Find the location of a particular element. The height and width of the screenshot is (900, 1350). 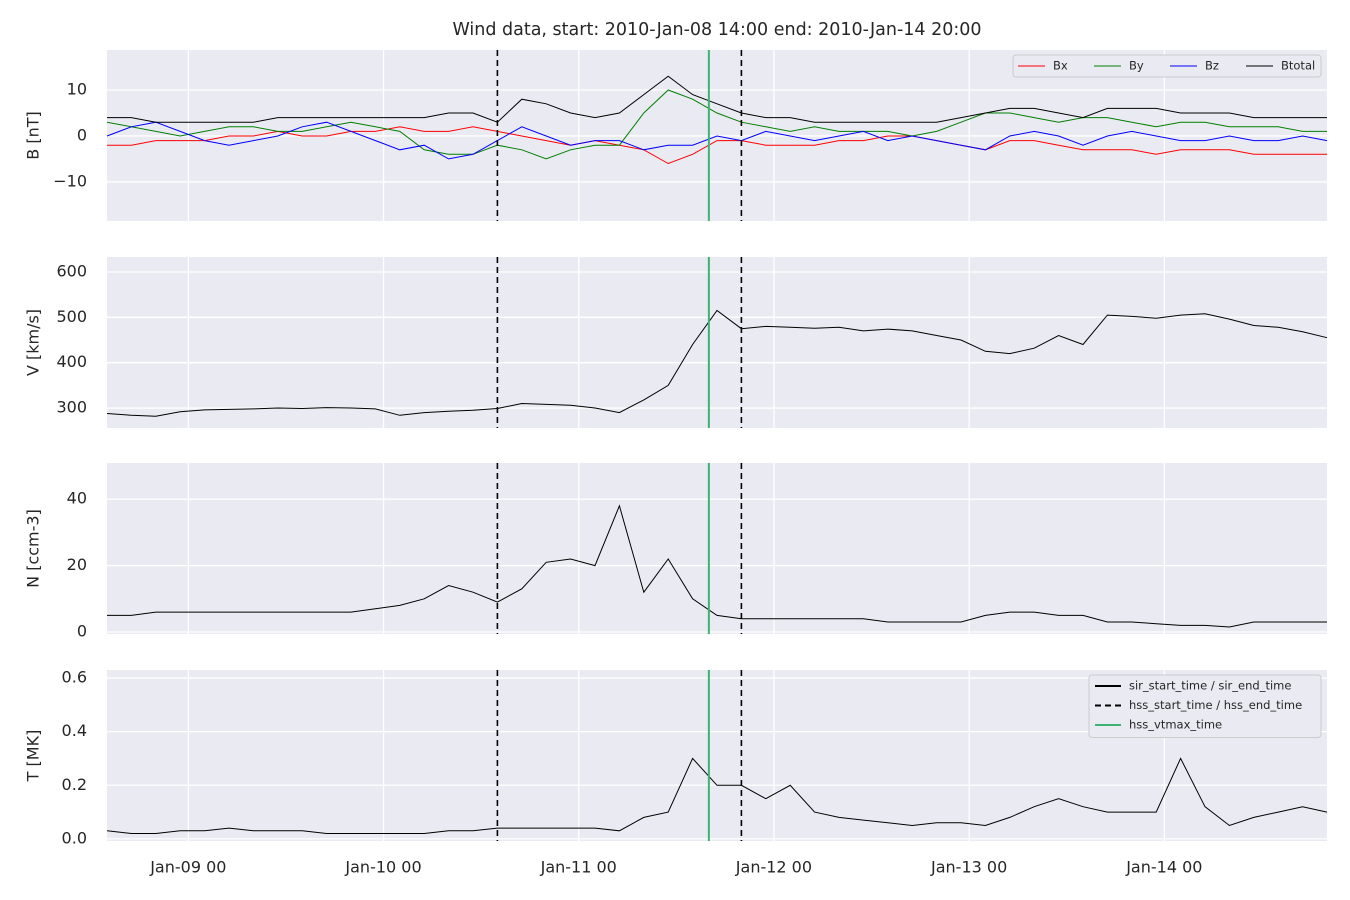

legend-label: Bx is located at coordinates (1060, 66).